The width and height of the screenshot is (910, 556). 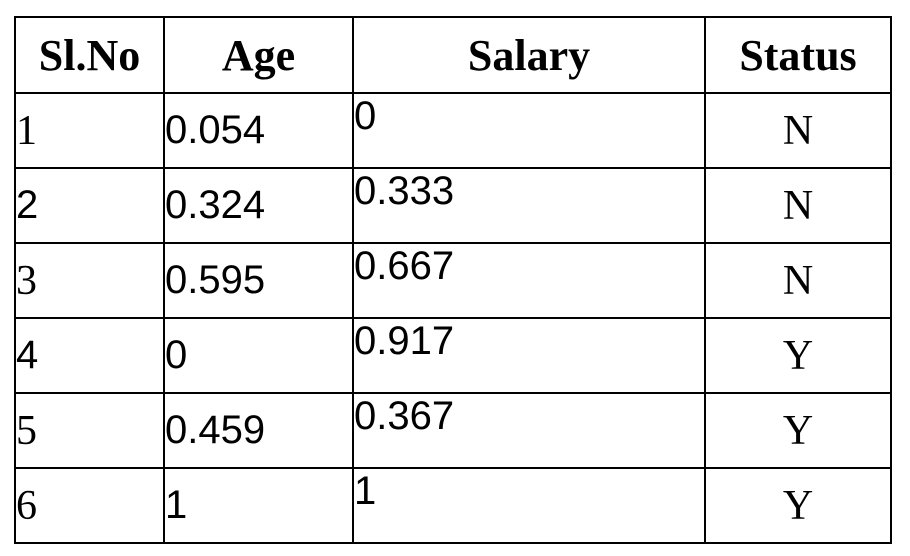 I want to click on cell-age: 0.054, so click(x=258, y=130).